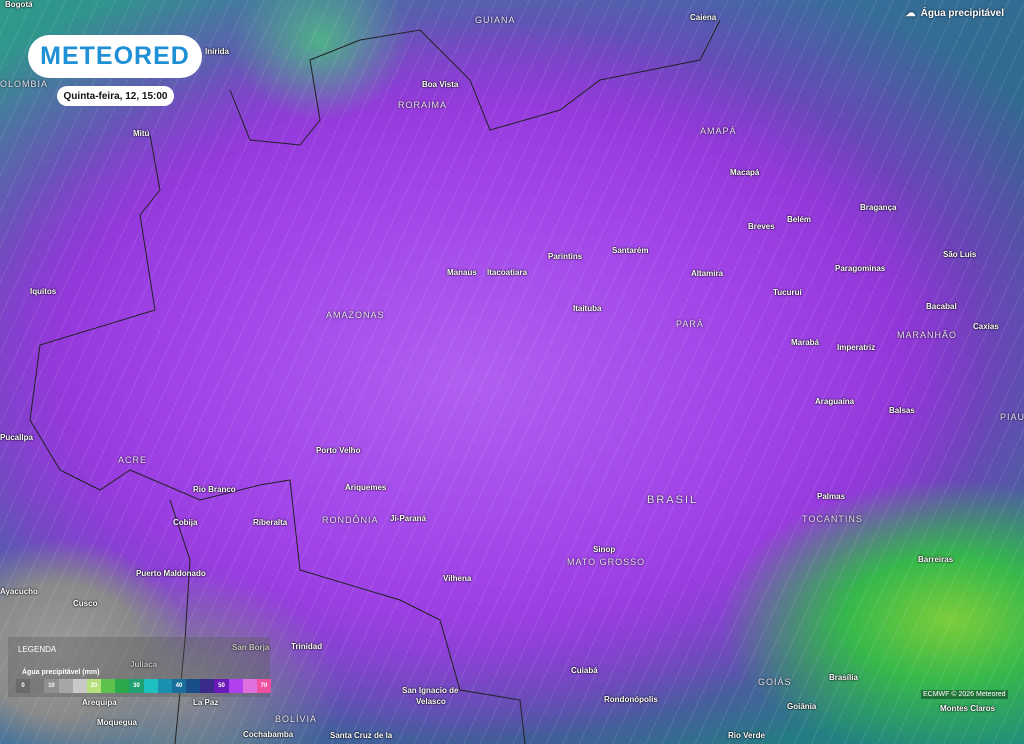 The image size is (1024, 744). What do you see at coordinates (707, 273) in the screenshot?
I see `place-label: Altamira` at bounding box center [707, 273].